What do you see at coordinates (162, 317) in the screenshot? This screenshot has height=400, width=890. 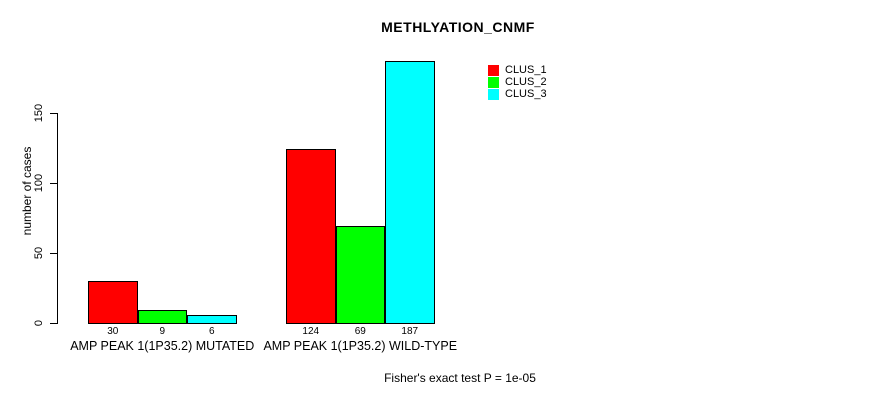 I see `bar-clus_2-group1` at bounding box center [162, 317].